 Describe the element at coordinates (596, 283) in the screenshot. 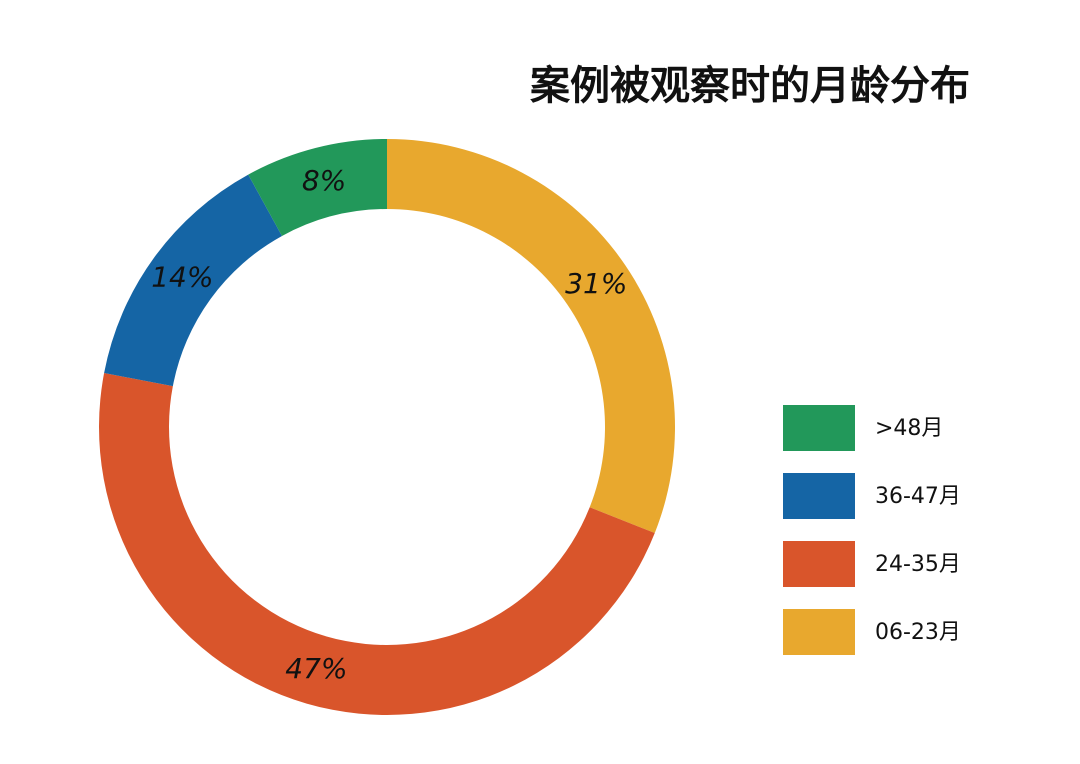

I see `value-label: 31%` at that location.